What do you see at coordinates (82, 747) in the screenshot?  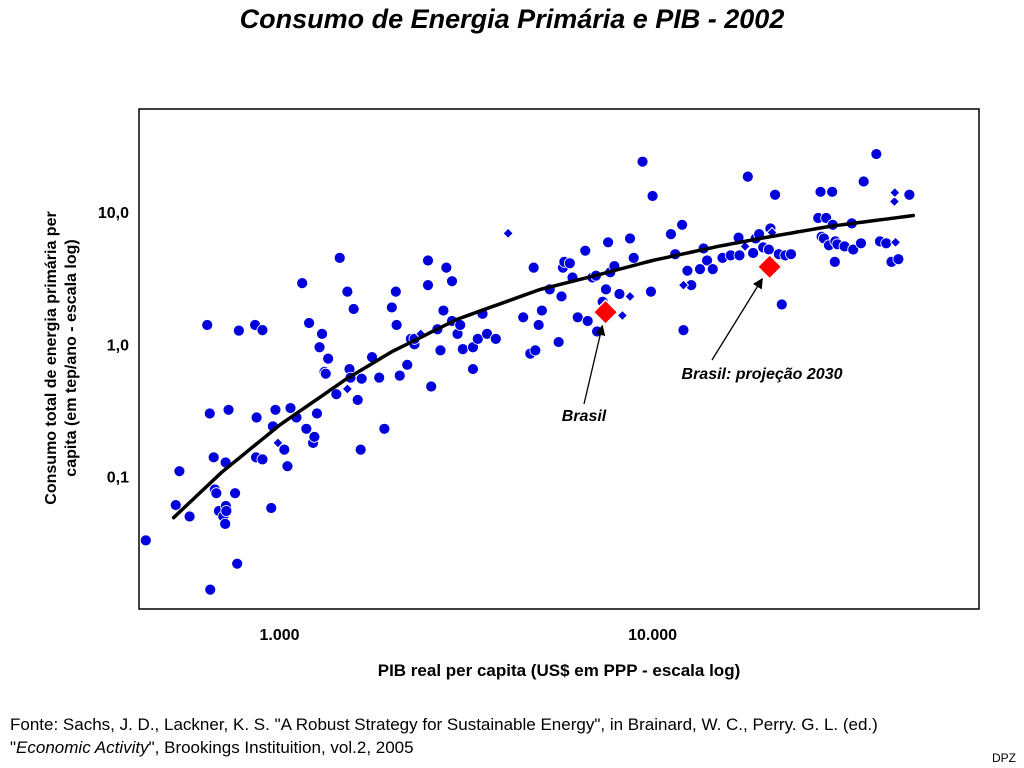 I see `source-text-italic: Economic Activity` at bounding box center [82, 747].